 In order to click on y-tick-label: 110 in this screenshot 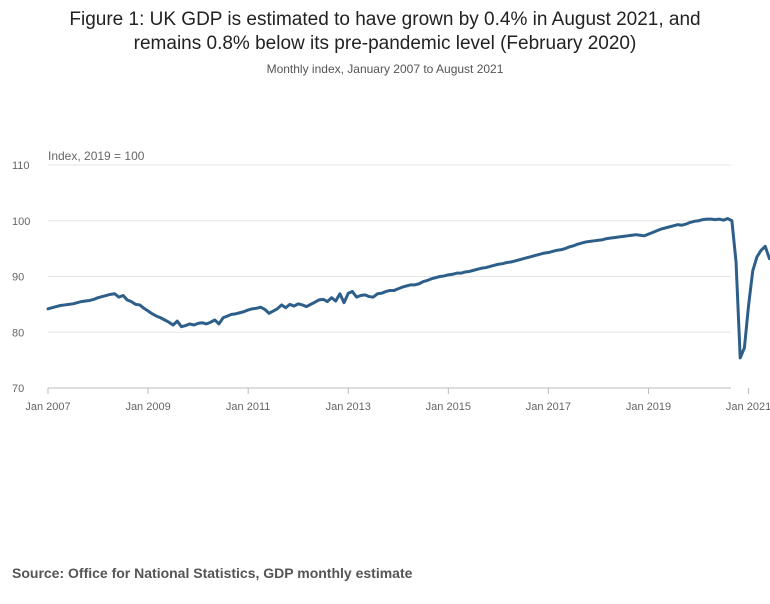, I will do `click(21, 166)`.